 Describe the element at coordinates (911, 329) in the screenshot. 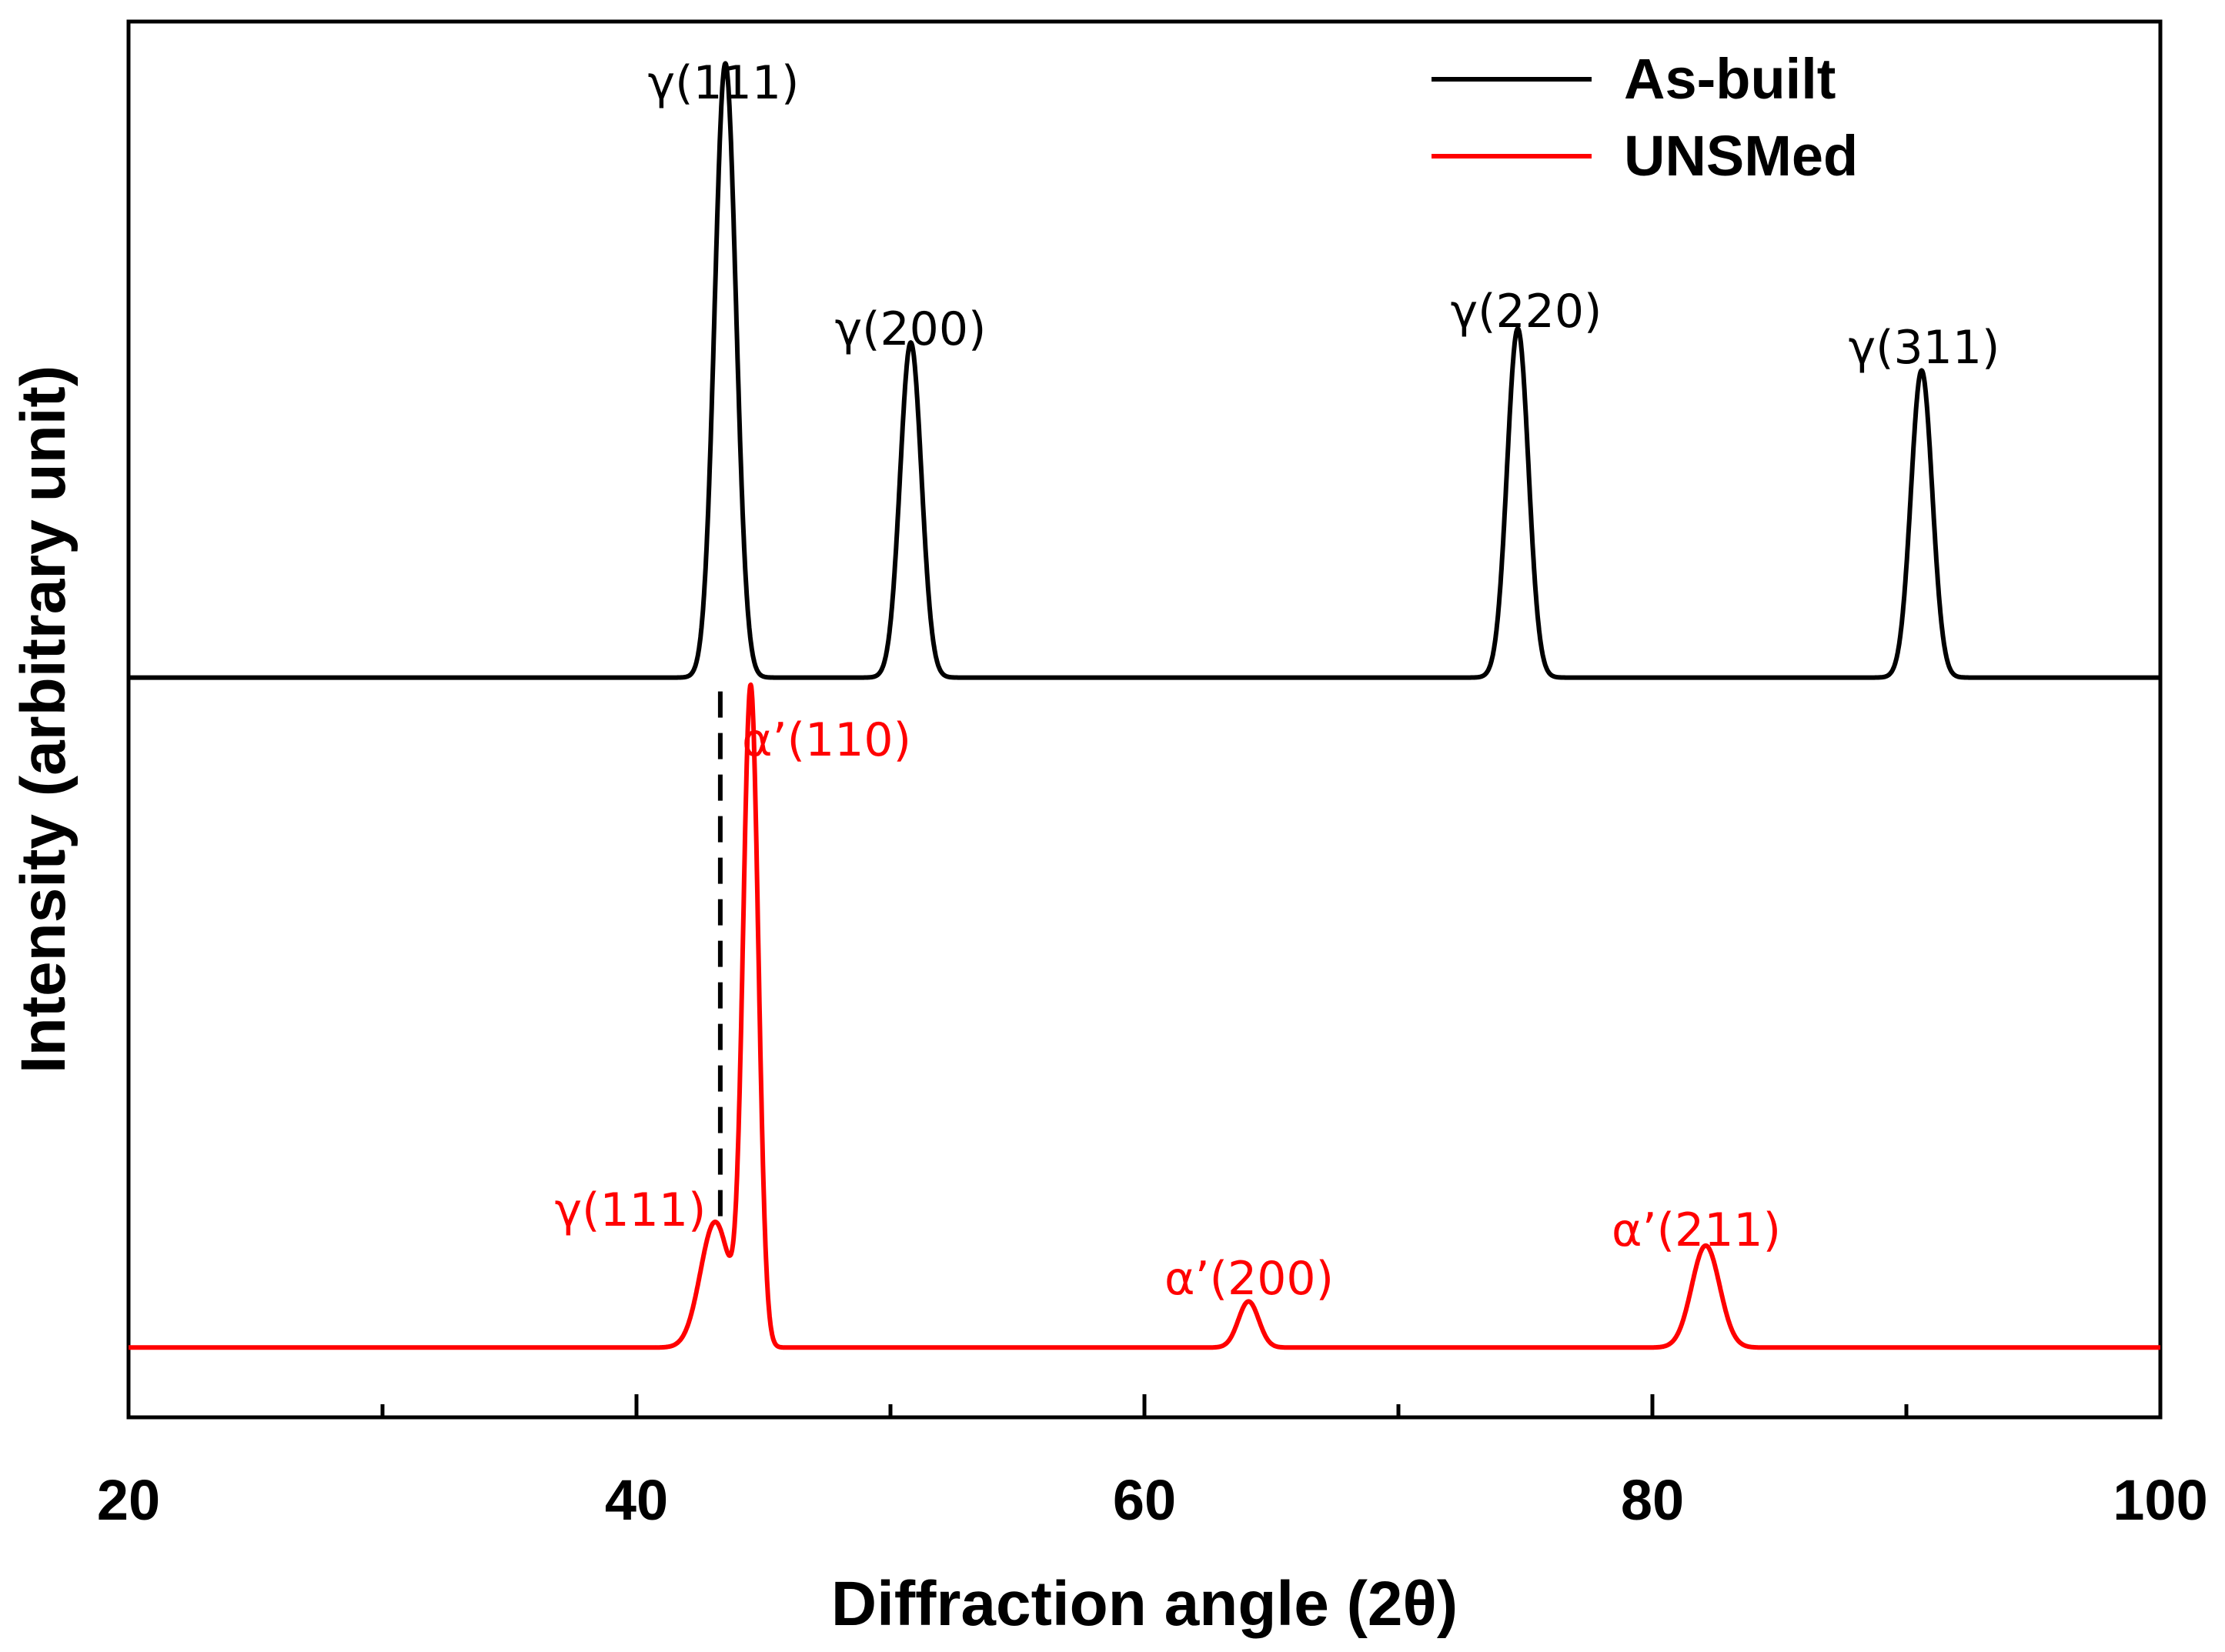

I see `peak-label: γ(200)` at that location.